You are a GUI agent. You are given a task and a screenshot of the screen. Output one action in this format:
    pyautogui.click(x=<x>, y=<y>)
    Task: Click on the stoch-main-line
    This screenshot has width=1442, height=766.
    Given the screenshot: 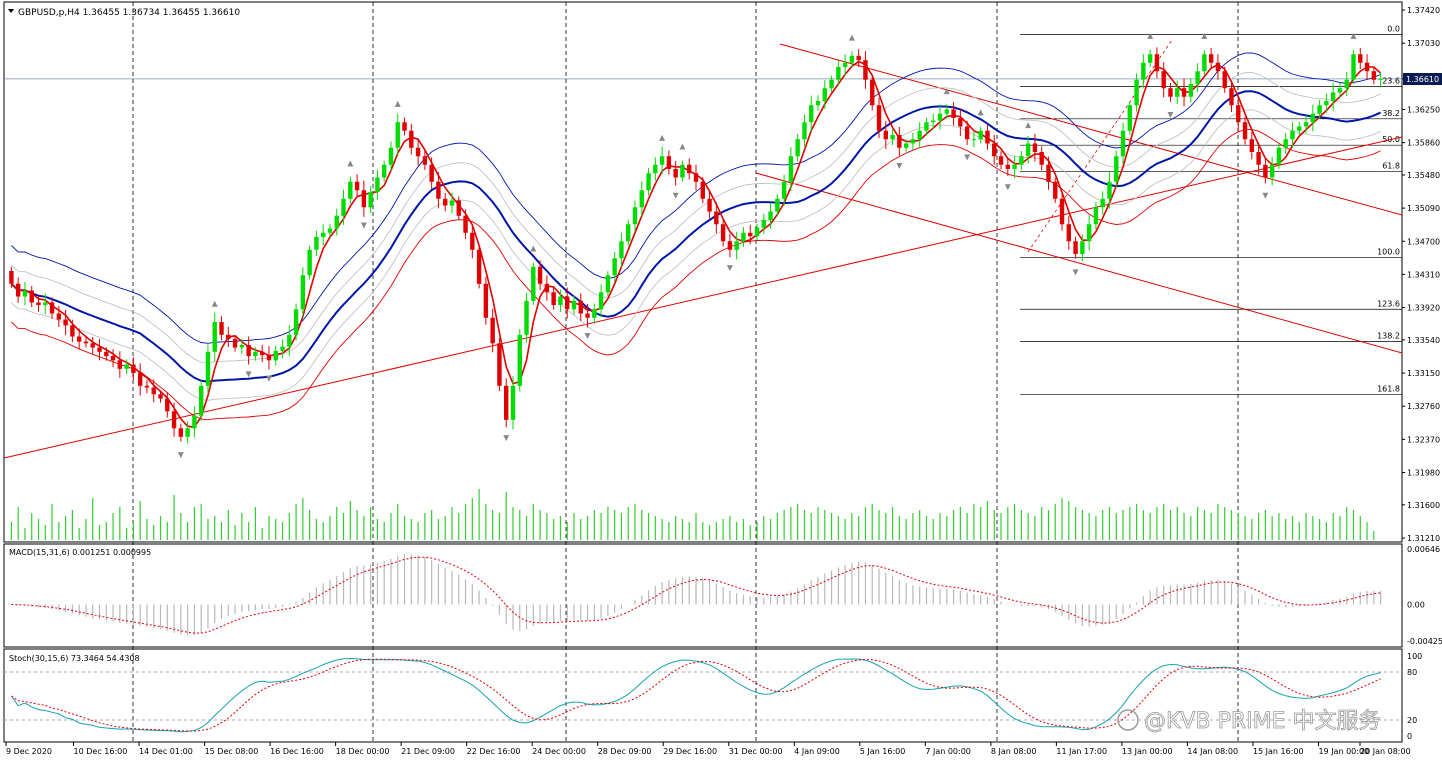 What is the action you would take?
    pyautogui.click(x=695, y=695)
    